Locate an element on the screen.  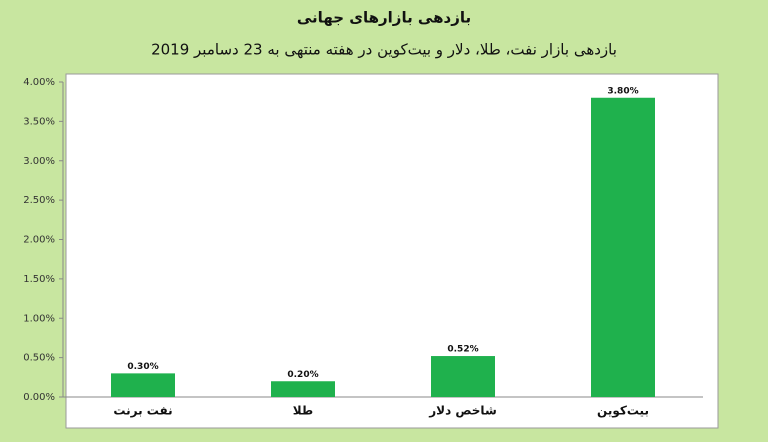
chart-title: بازدهی بازارهای جهانی is located at coordinates (384, 18).